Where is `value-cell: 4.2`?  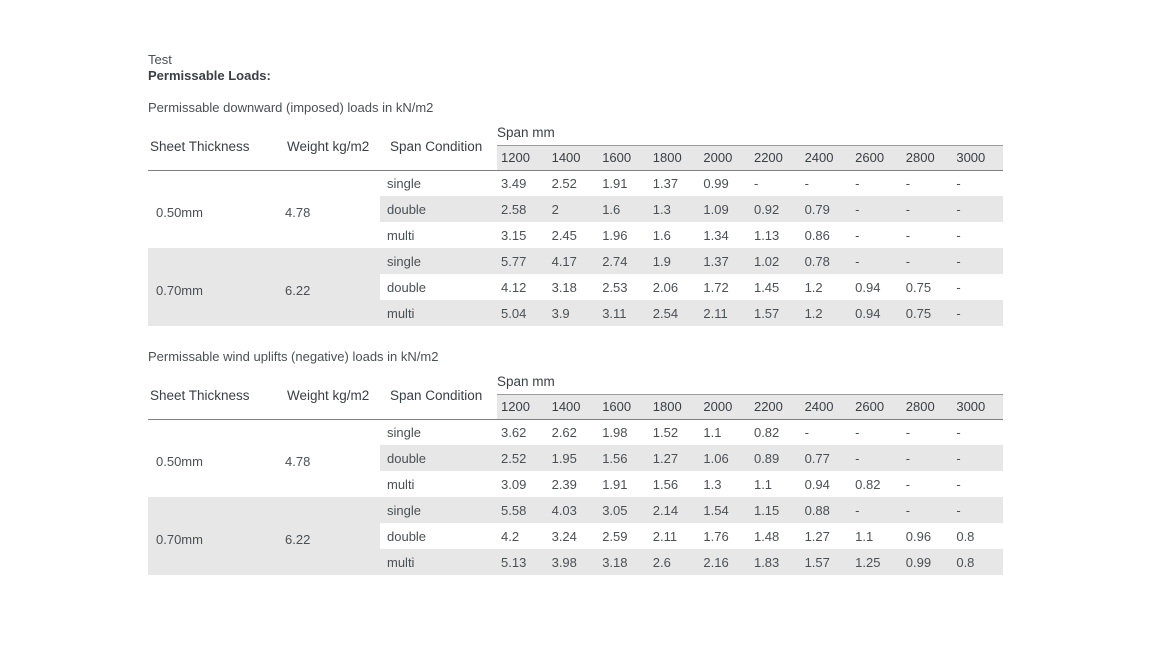
value-cell: 4.2 is located at coordinates (510, 536).